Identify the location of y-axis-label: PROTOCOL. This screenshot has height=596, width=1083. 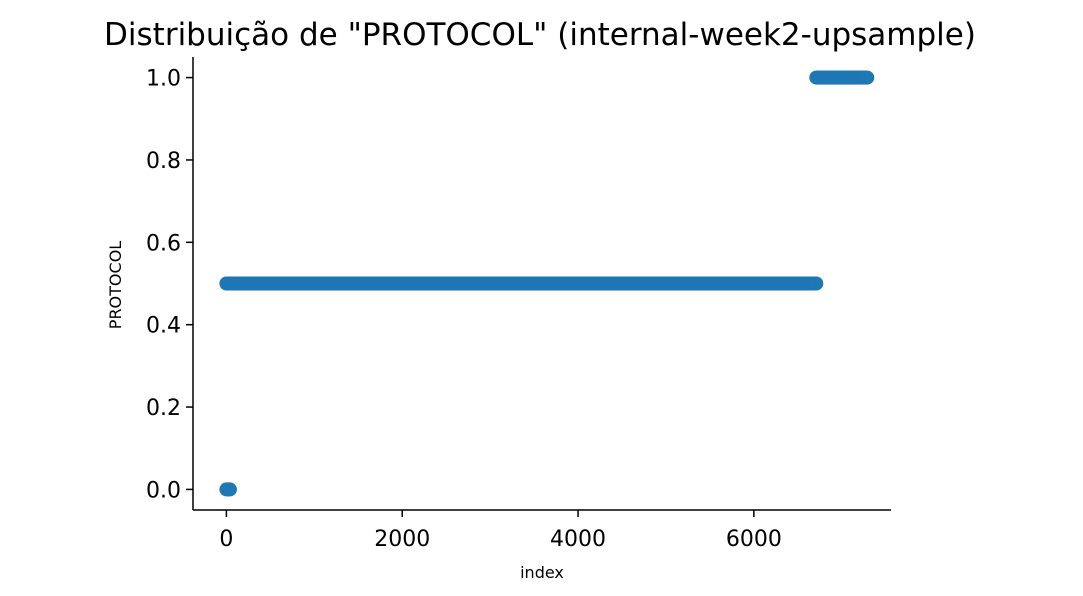
(115, 285).